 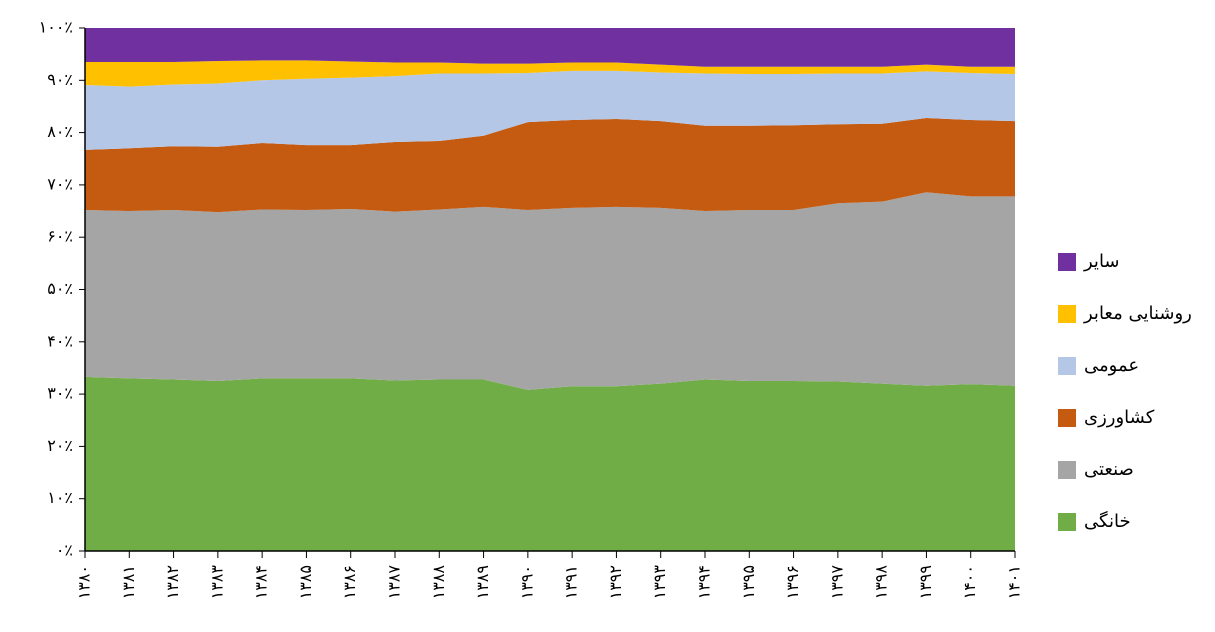 I want to click on x-tick-label: ۱۳۸۲, so click(x=172, y=582).